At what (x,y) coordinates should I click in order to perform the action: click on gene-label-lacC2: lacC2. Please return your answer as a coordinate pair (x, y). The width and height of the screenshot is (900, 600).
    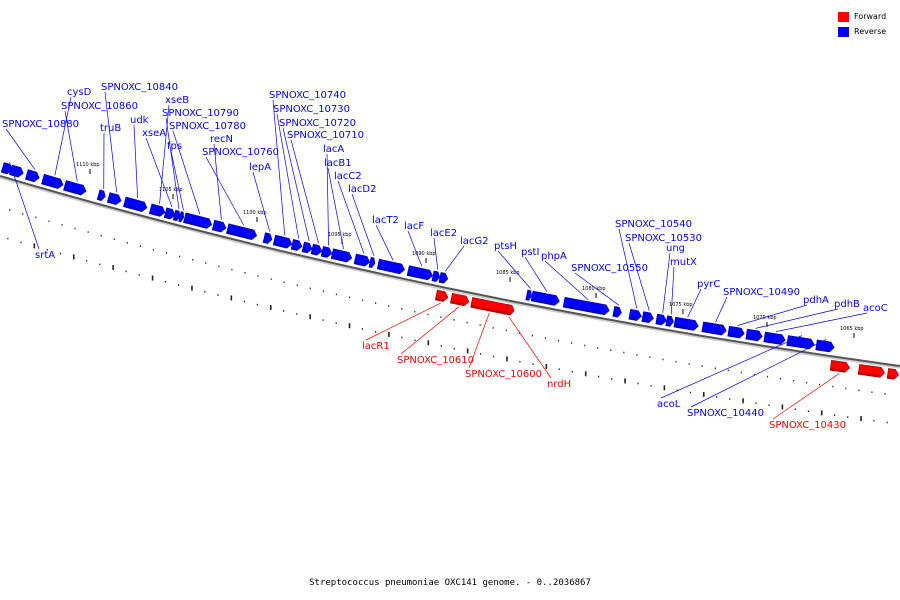
    Looking at the image, I should click on (348, 176).